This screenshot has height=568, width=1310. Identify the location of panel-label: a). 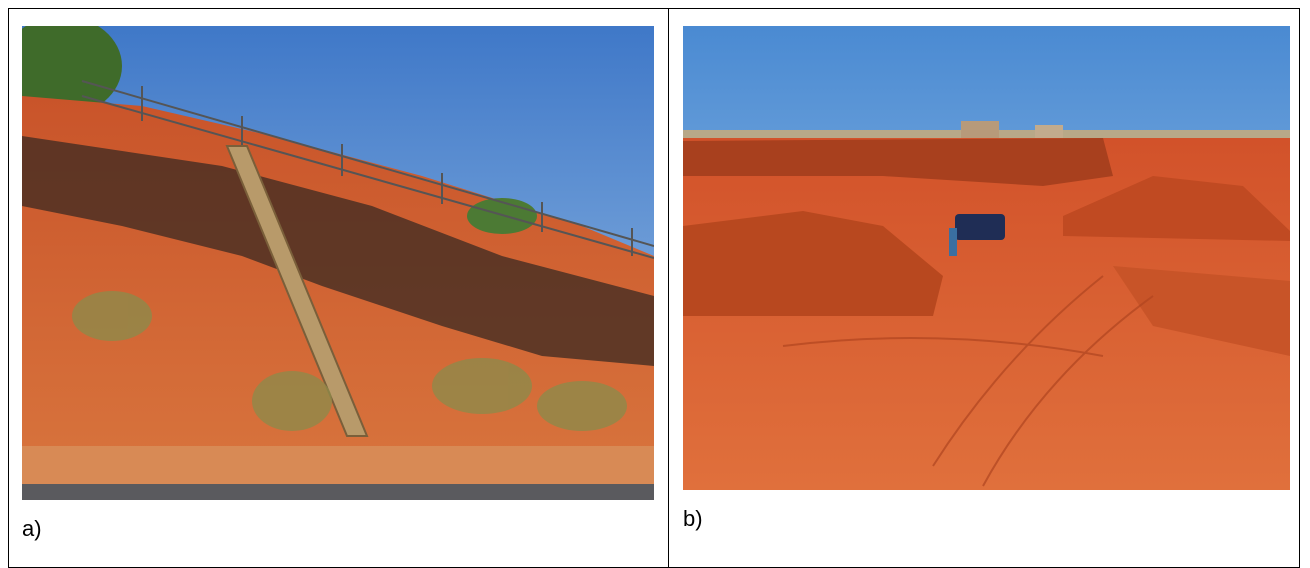
(32, 528).